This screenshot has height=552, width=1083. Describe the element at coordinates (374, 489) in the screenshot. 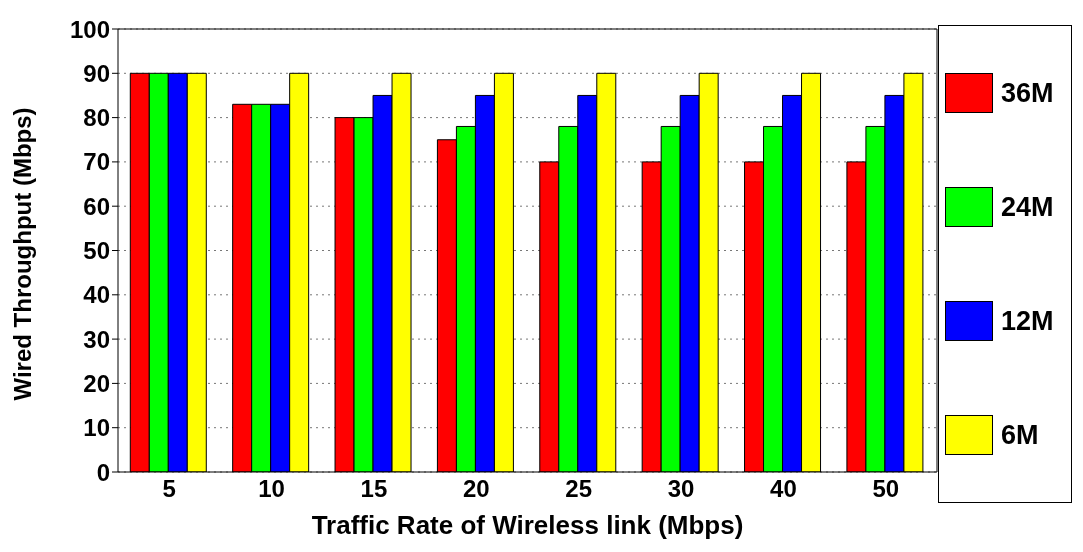

I see `x-tick-label: 15` at that location.